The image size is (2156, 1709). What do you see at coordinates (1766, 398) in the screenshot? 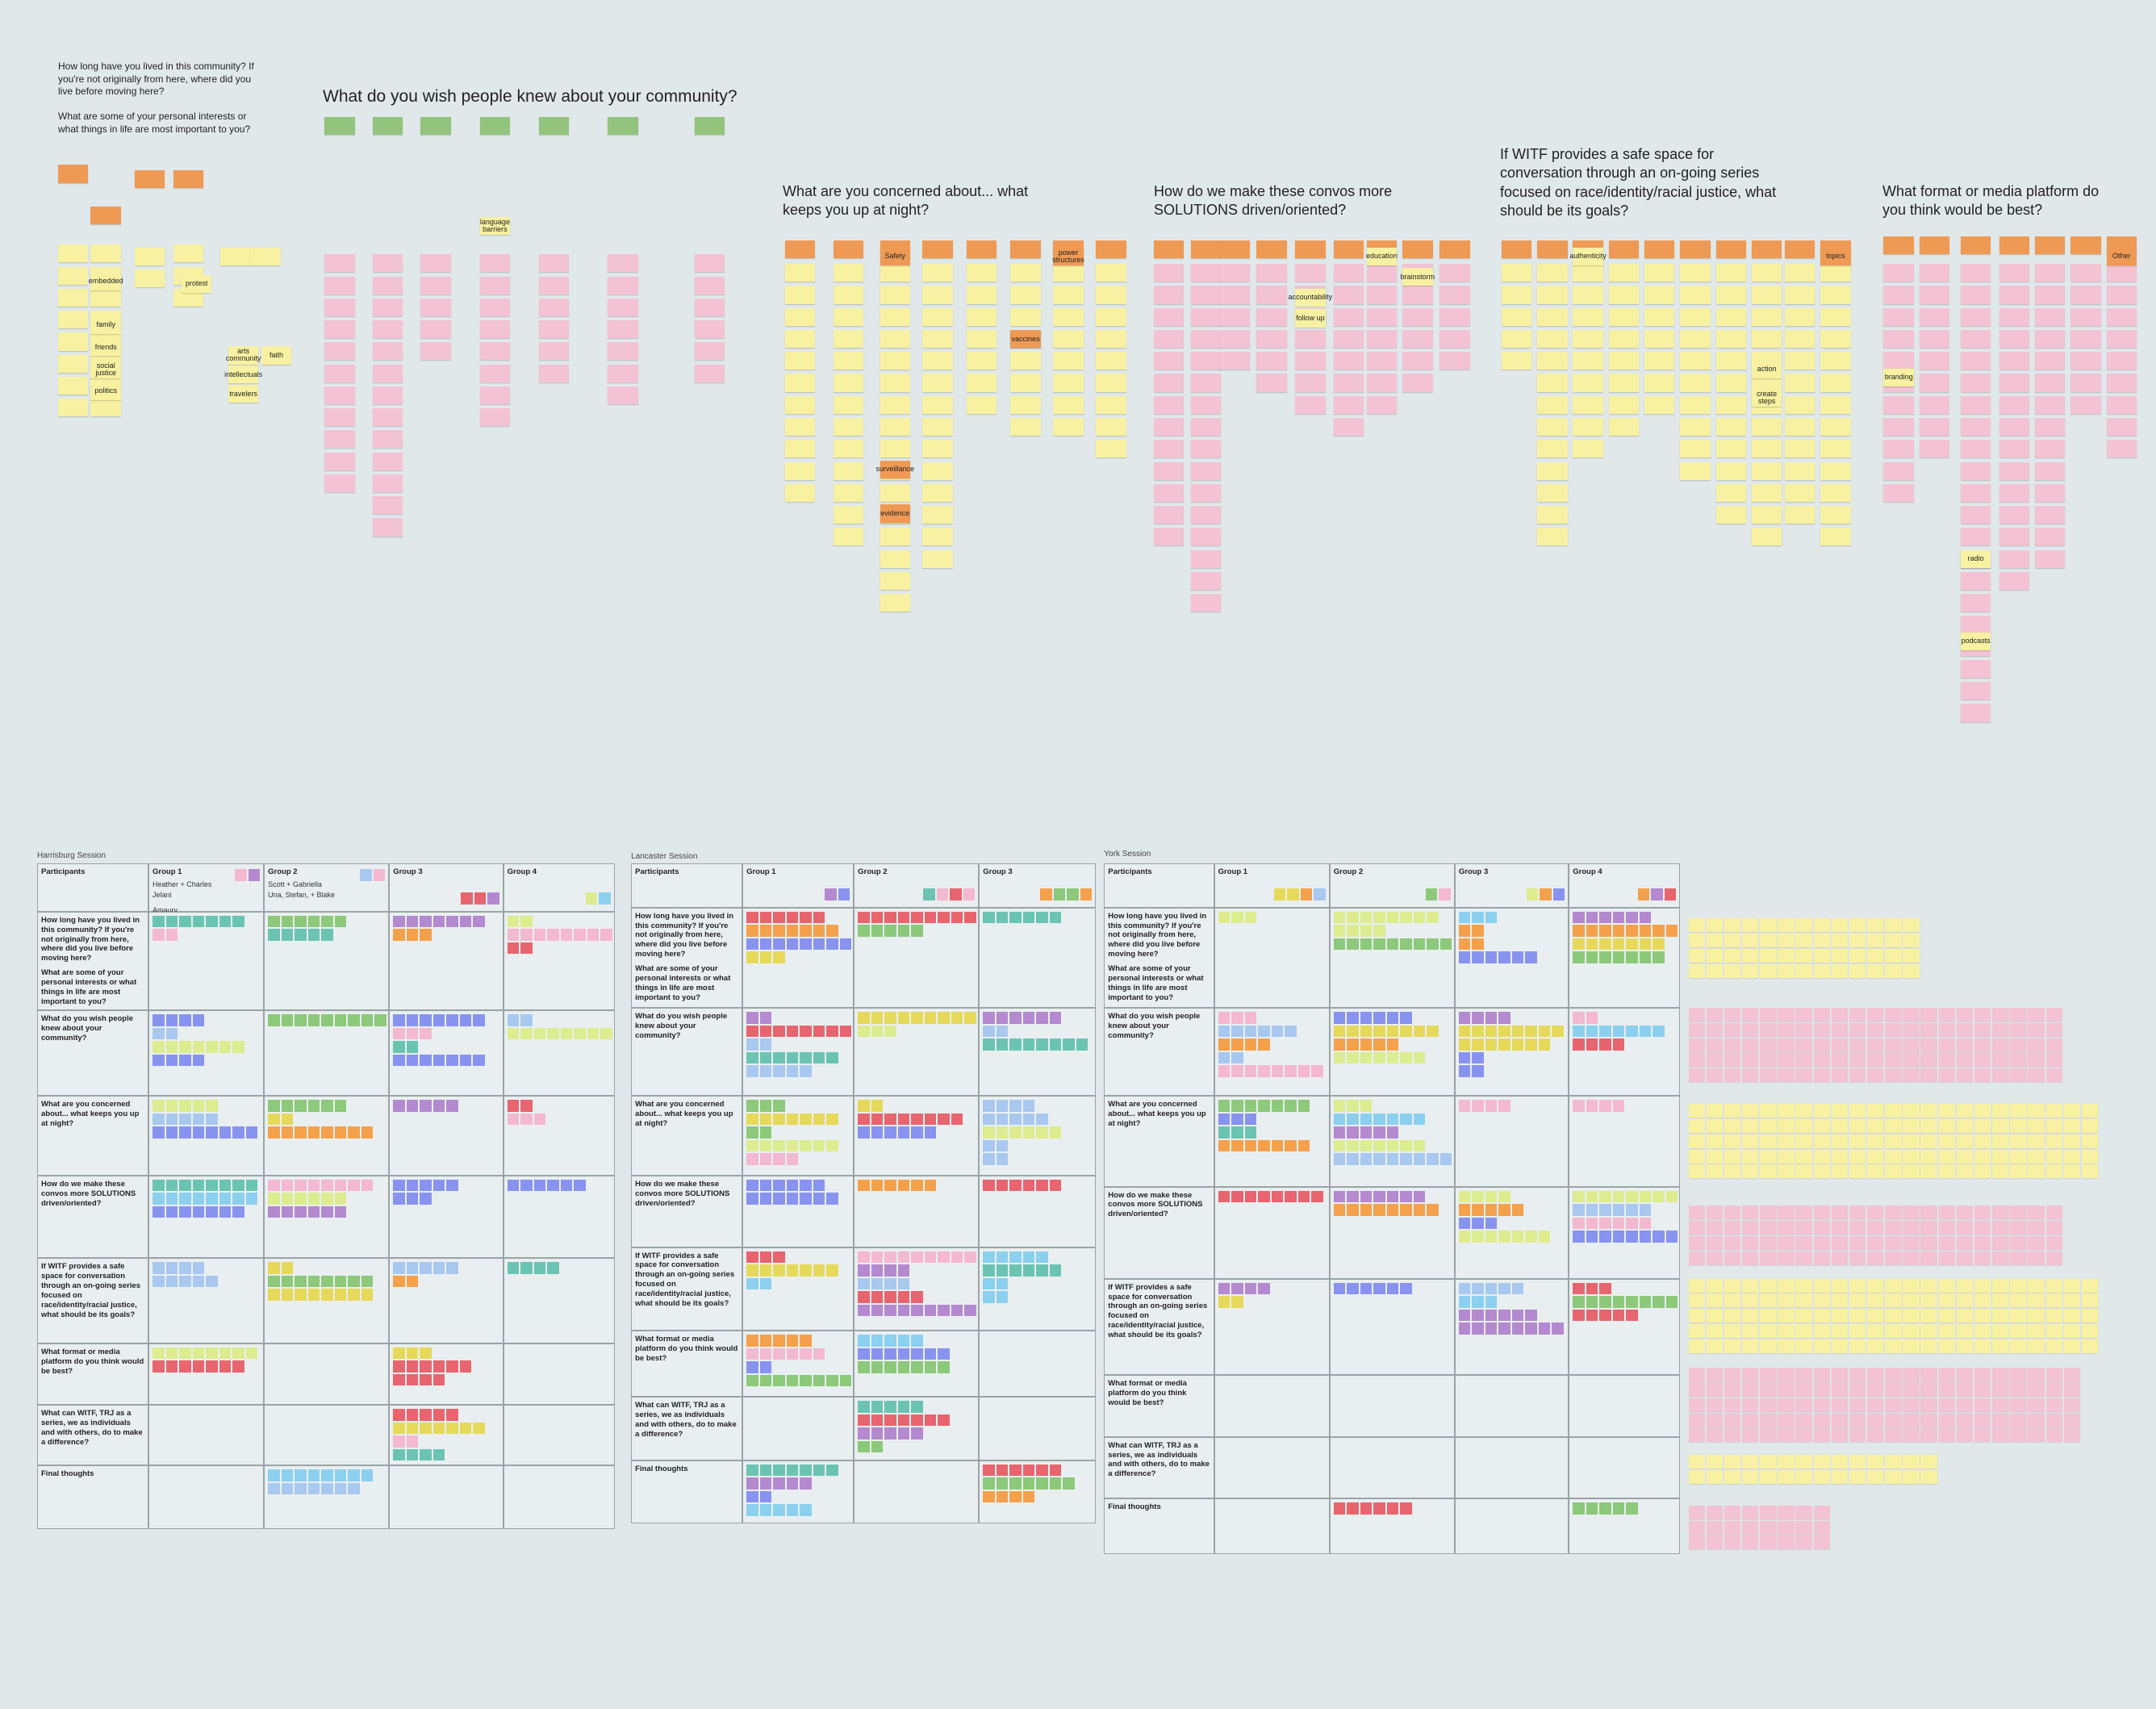
I see `sticky-label: create steps` at bounding box center [1766, 398].